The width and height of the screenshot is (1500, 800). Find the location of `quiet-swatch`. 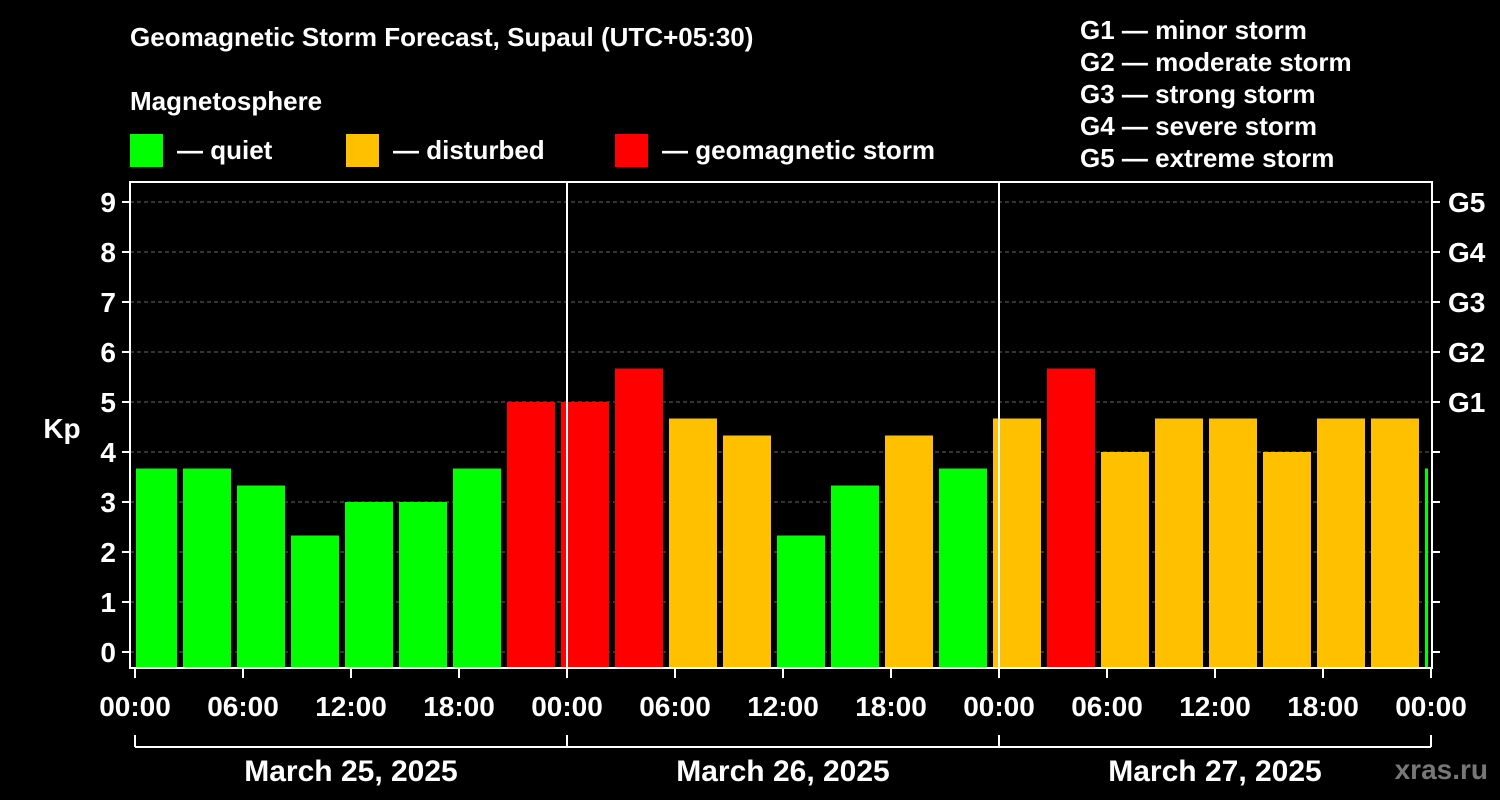

quiet-swatch is located at coordinates (146, 150).